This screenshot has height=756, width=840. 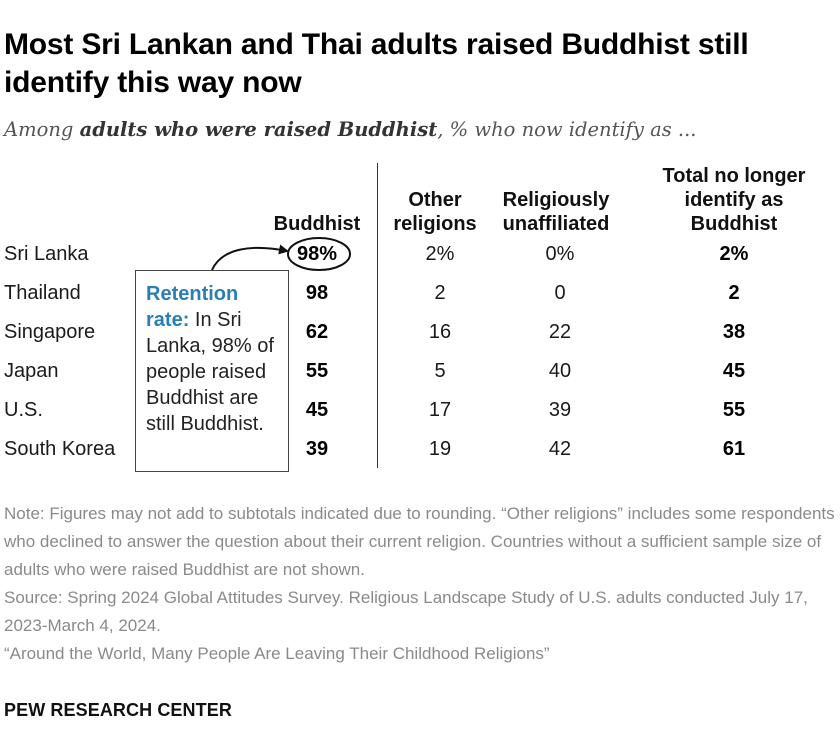 I want to click on column-header-other-religions: Other religions, so click(x=435, y=212).